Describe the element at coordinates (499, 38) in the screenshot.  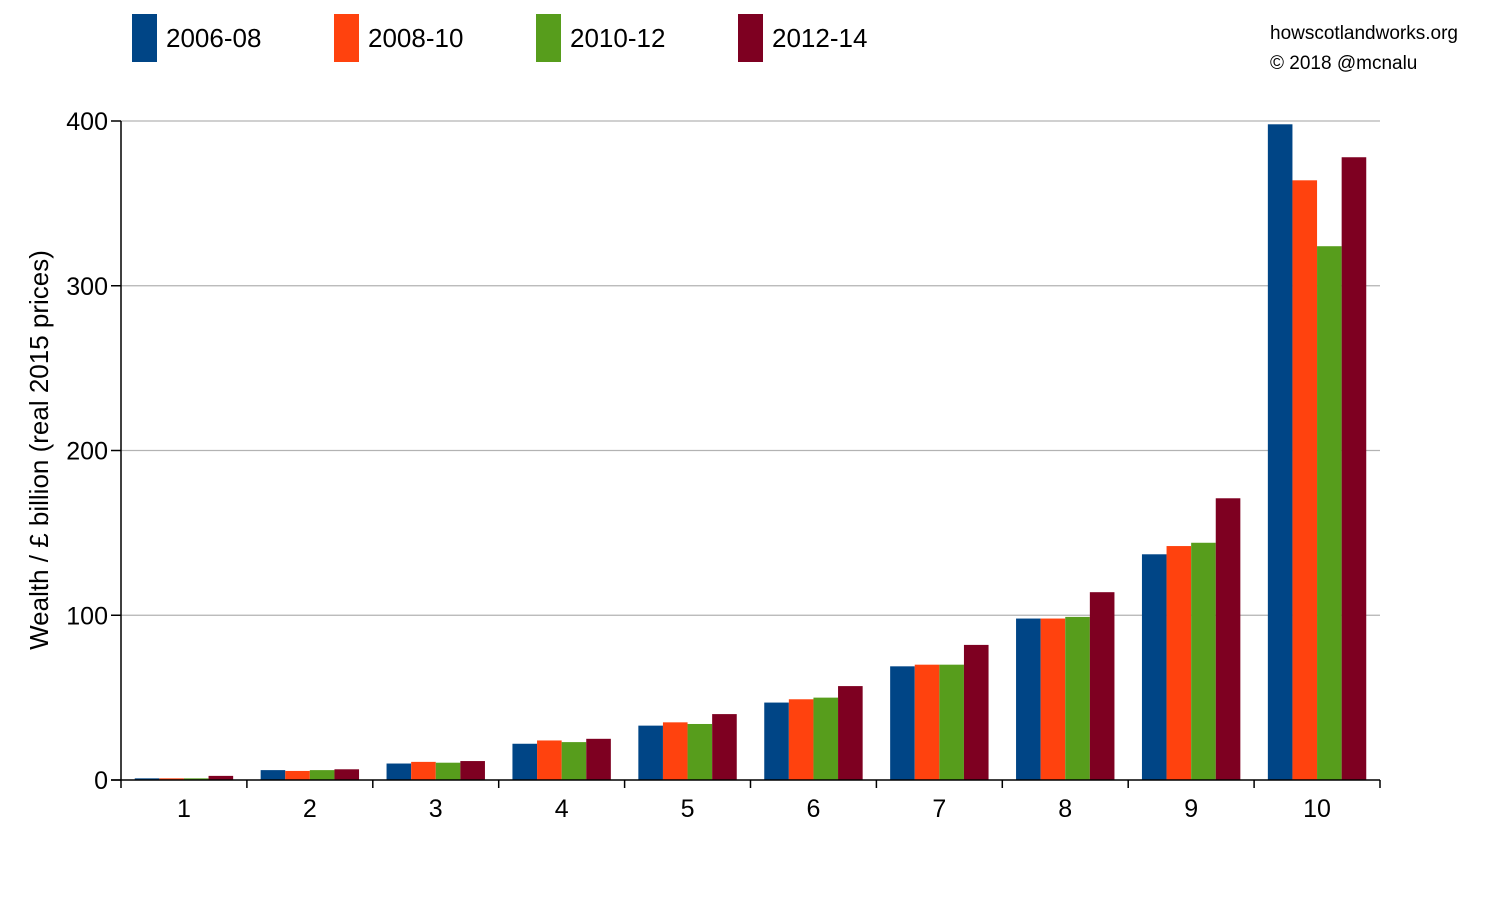
I see `legend: 2006-08 2008-10 2010-12 2012-14` at that location.